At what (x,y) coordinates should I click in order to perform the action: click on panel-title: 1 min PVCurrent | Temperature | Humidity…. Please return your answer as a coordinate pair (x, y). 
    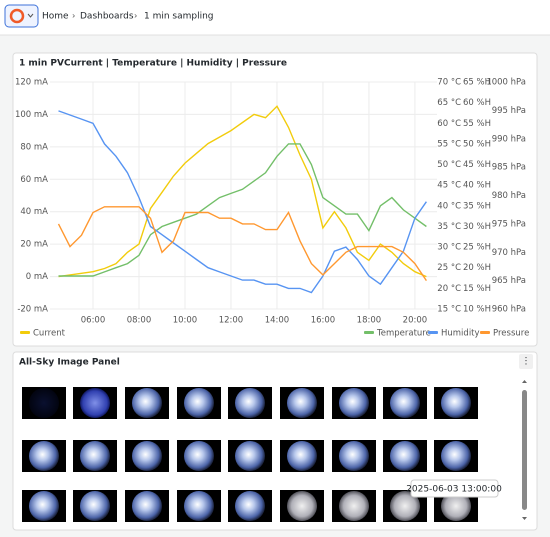
    Looking at the image, I should click on (153, 64).